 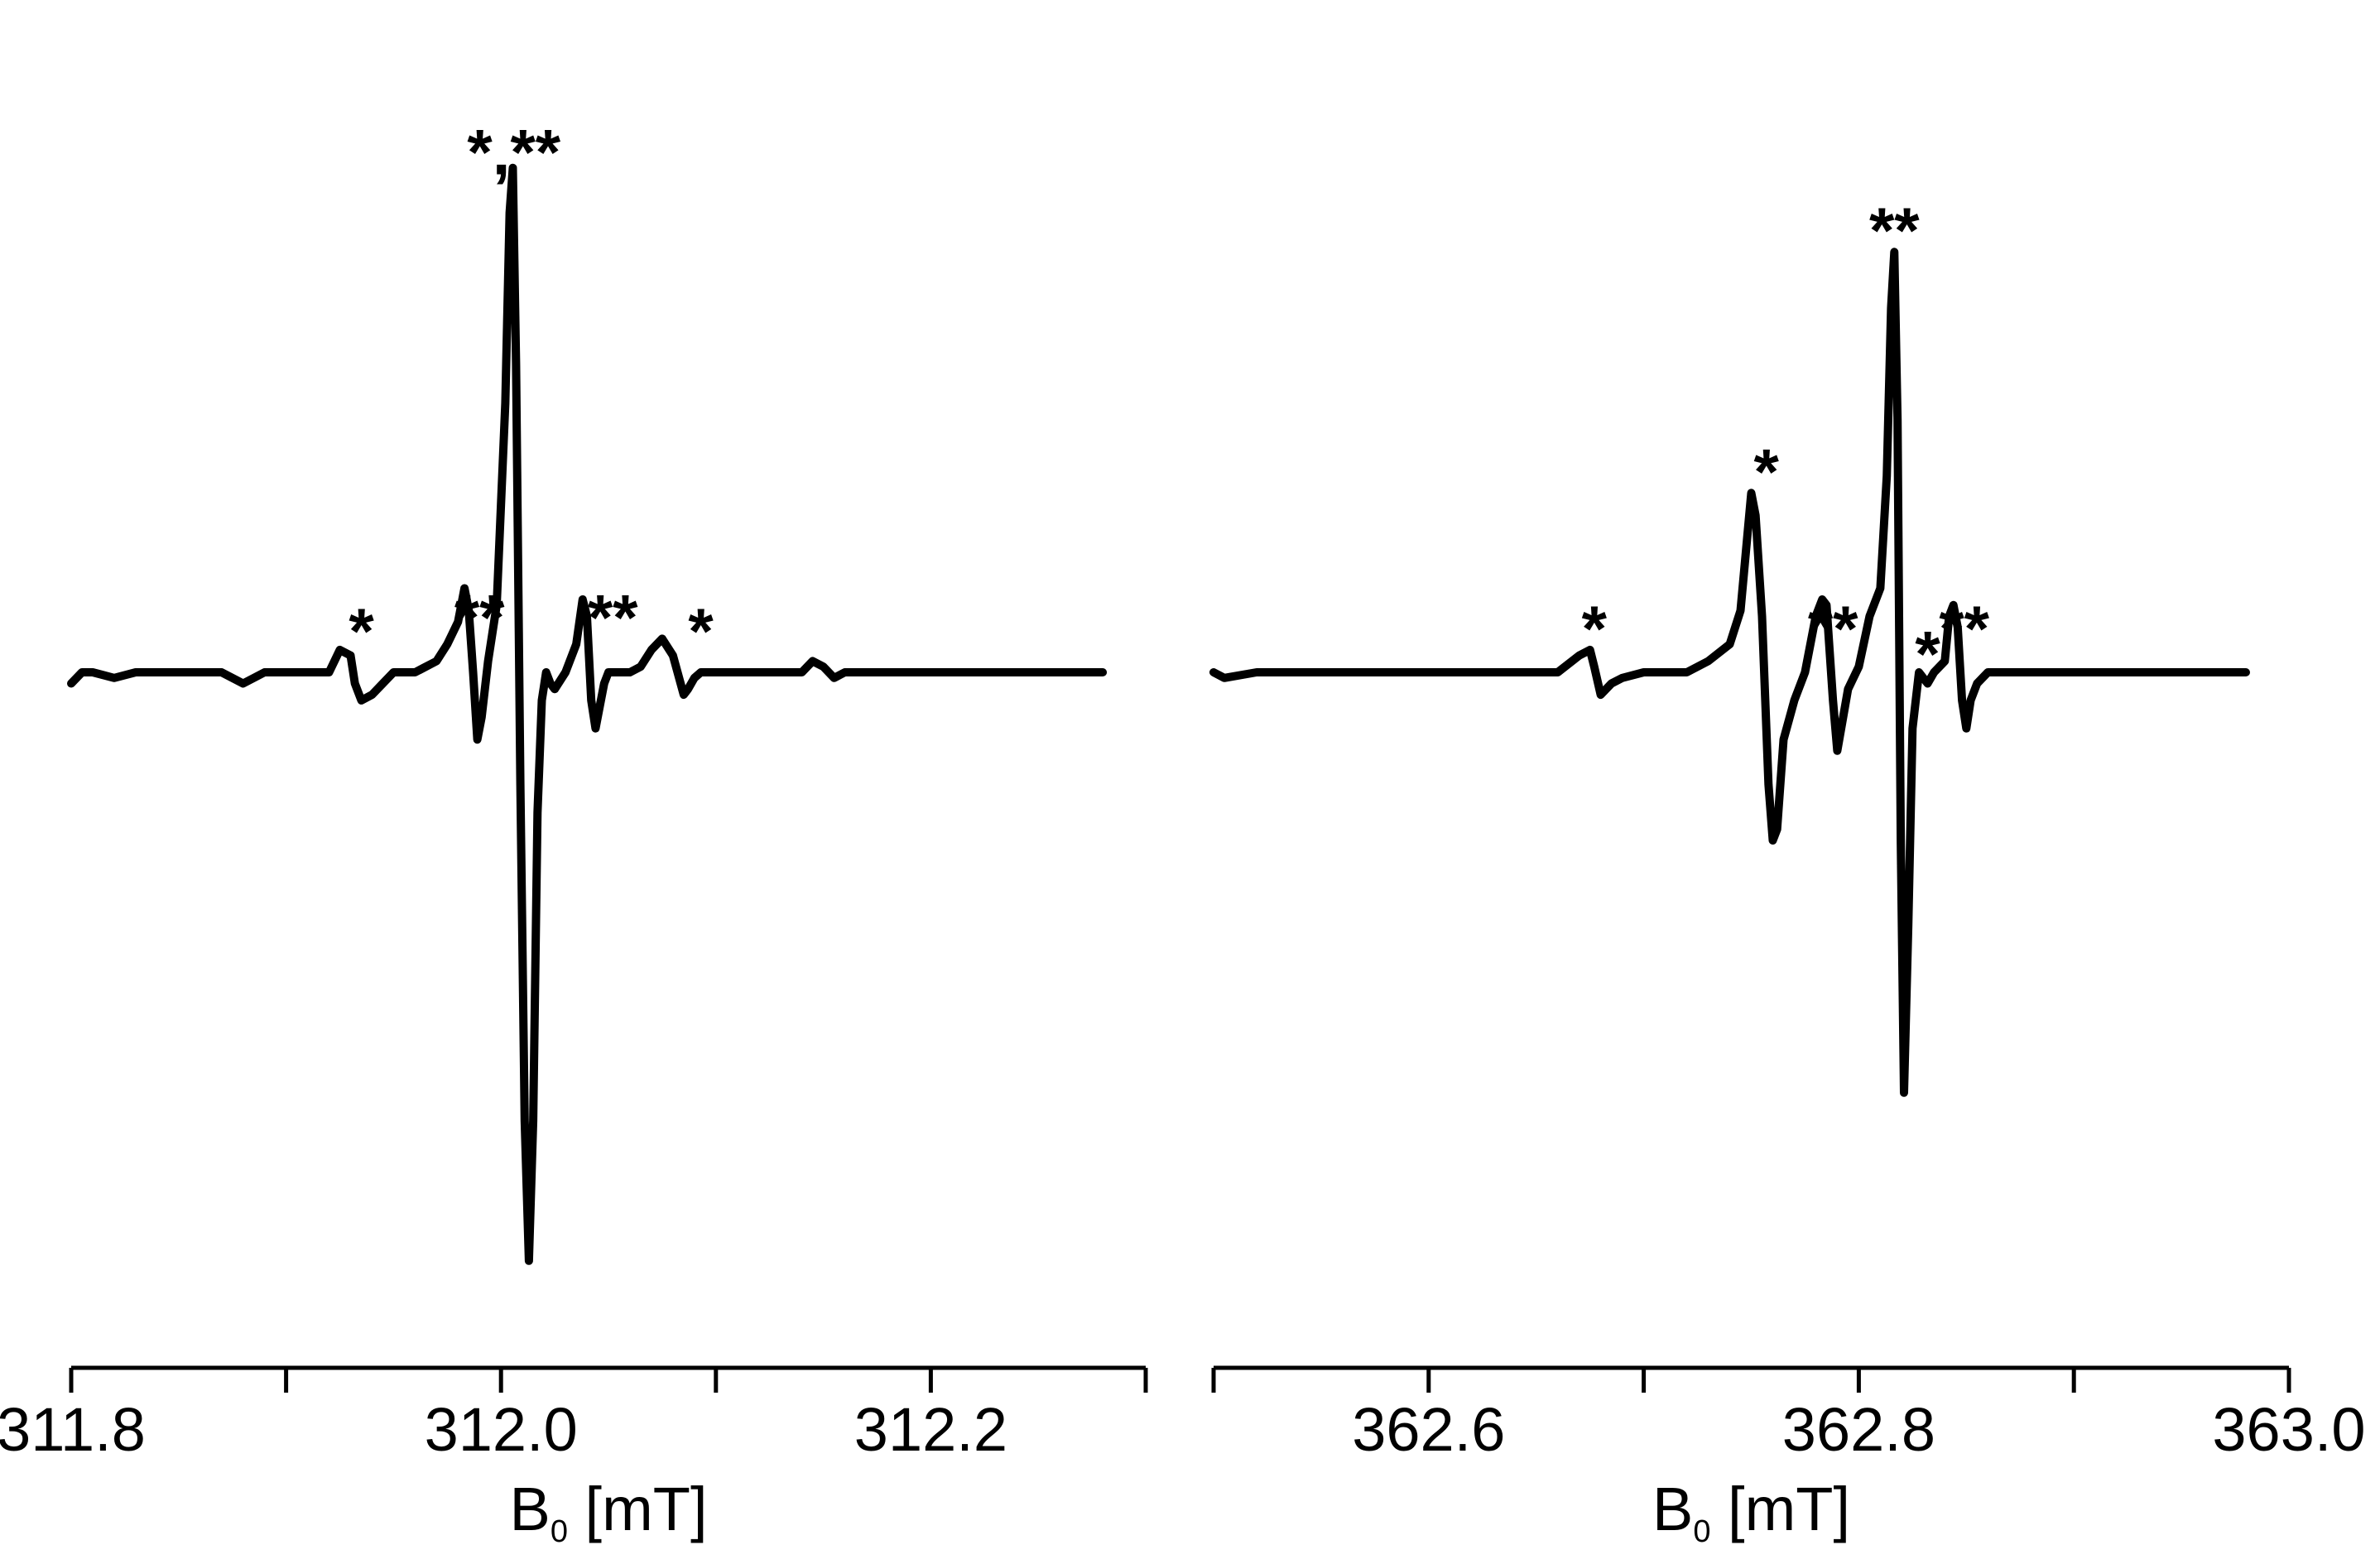 What do you see at coordinates (2288, 1430) in the screenshot?
I see `x-tick-label-right-2: 363.0` at bounding box center [2288, 1430].